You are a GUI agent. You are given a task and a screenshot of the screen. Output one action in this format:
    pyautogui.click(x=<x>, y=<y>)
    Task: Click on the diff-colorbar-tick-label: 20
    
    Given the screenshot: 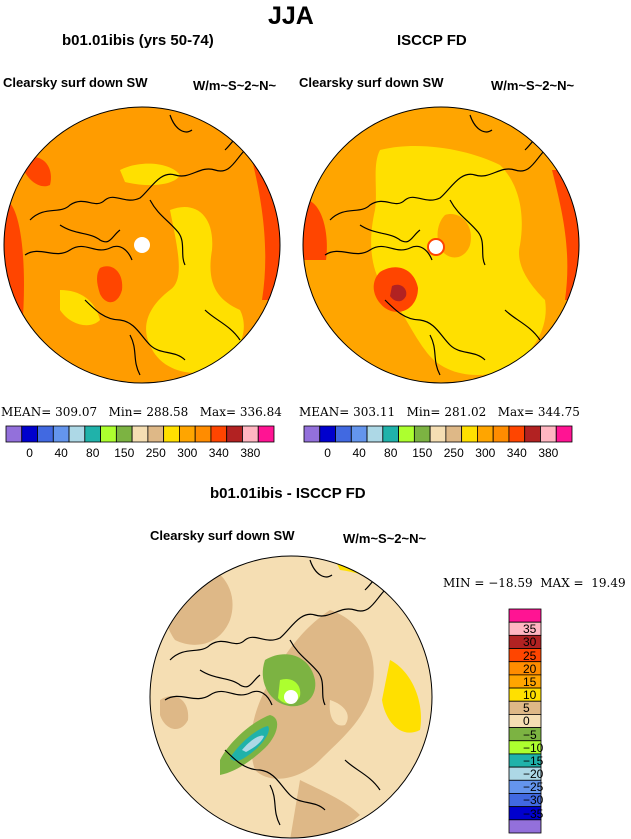 What is the action you would take?
    pyautogui.click(x=530, y=668)
    